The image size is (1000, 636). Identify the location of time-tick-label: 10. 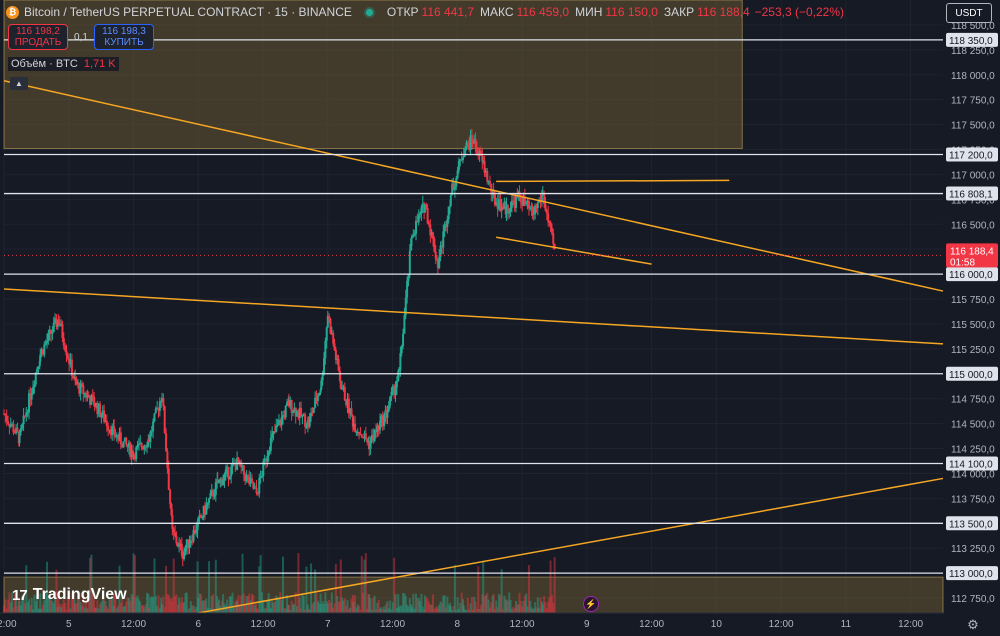
(717, 624).